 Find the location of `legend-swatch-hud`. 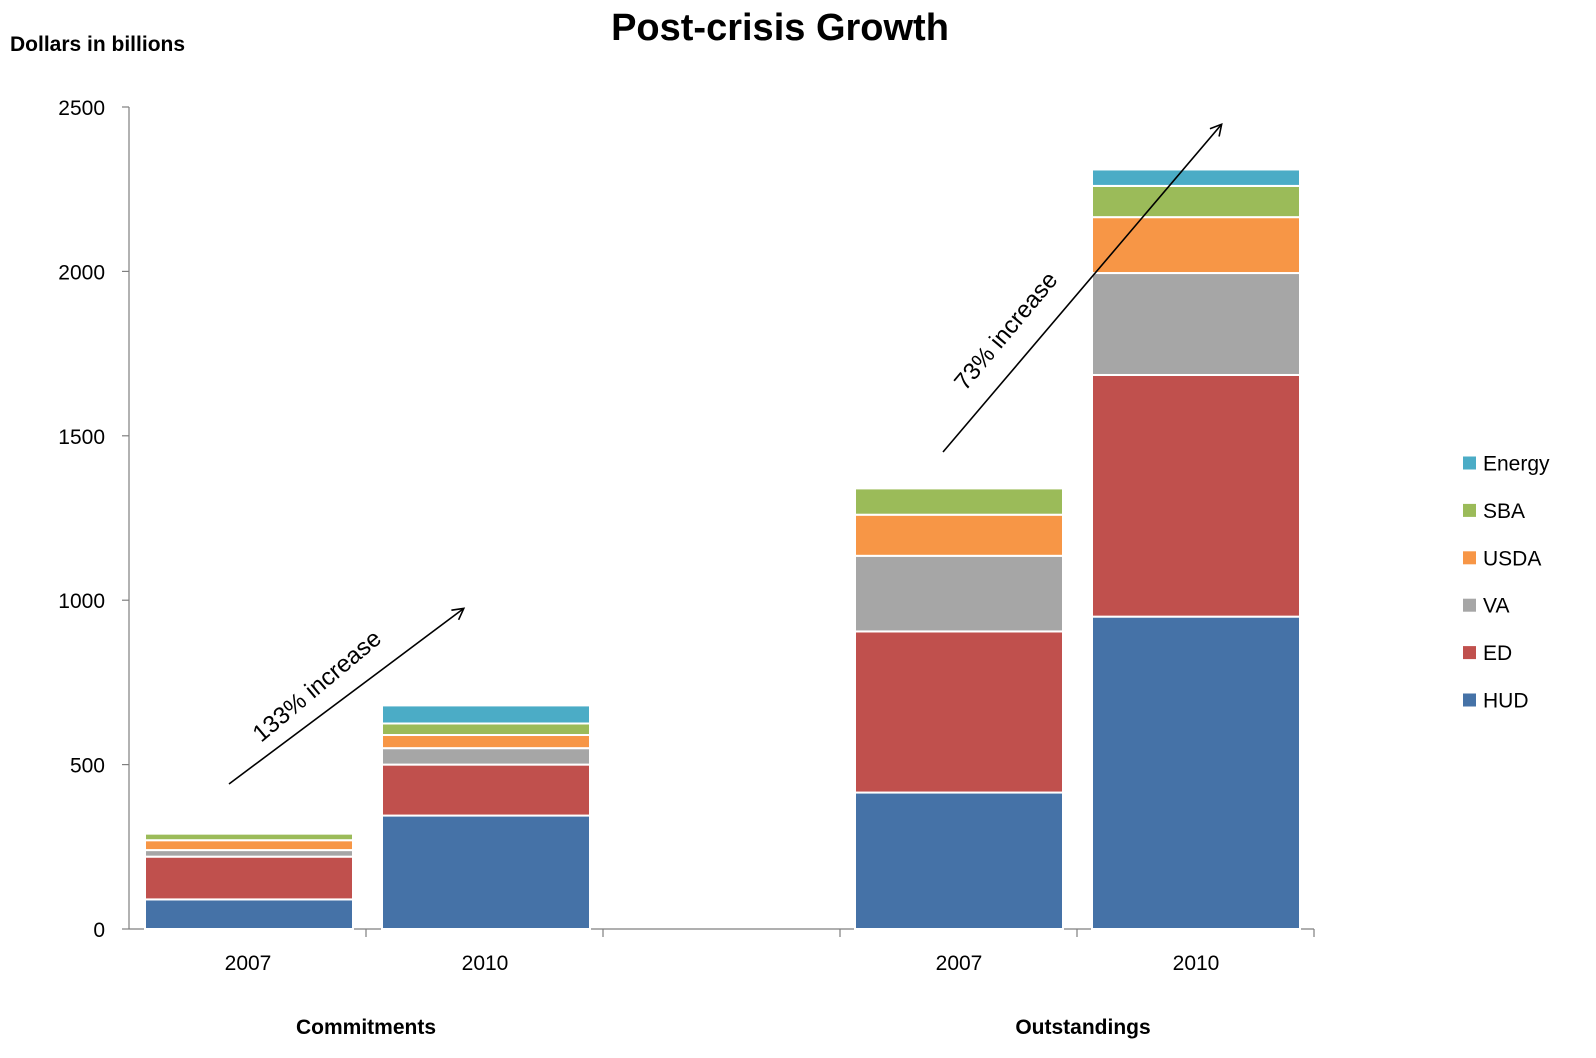

legend-swatch-hud is located at coordinates (1469, 700).